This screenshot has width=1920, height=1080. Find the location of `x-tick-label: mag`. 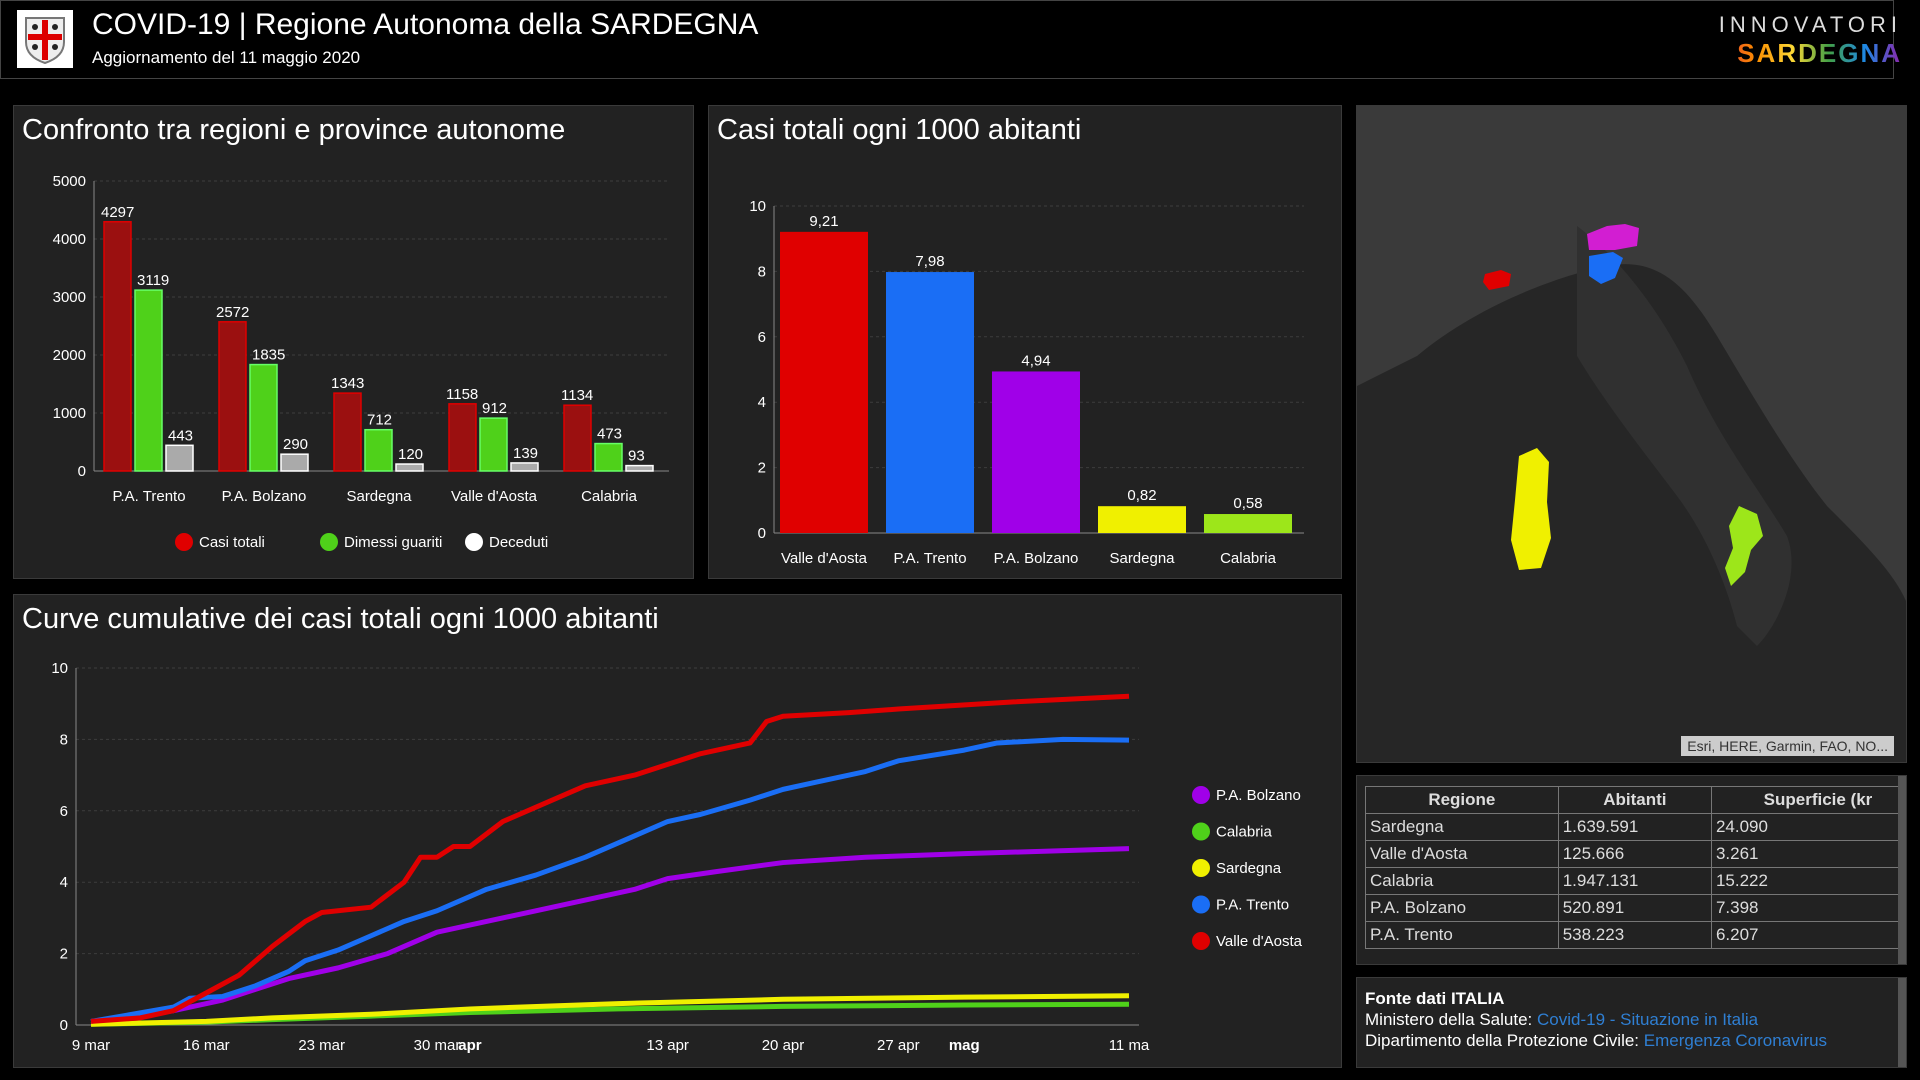

x-tick-label: mag is located at coordinates (964, 1045).